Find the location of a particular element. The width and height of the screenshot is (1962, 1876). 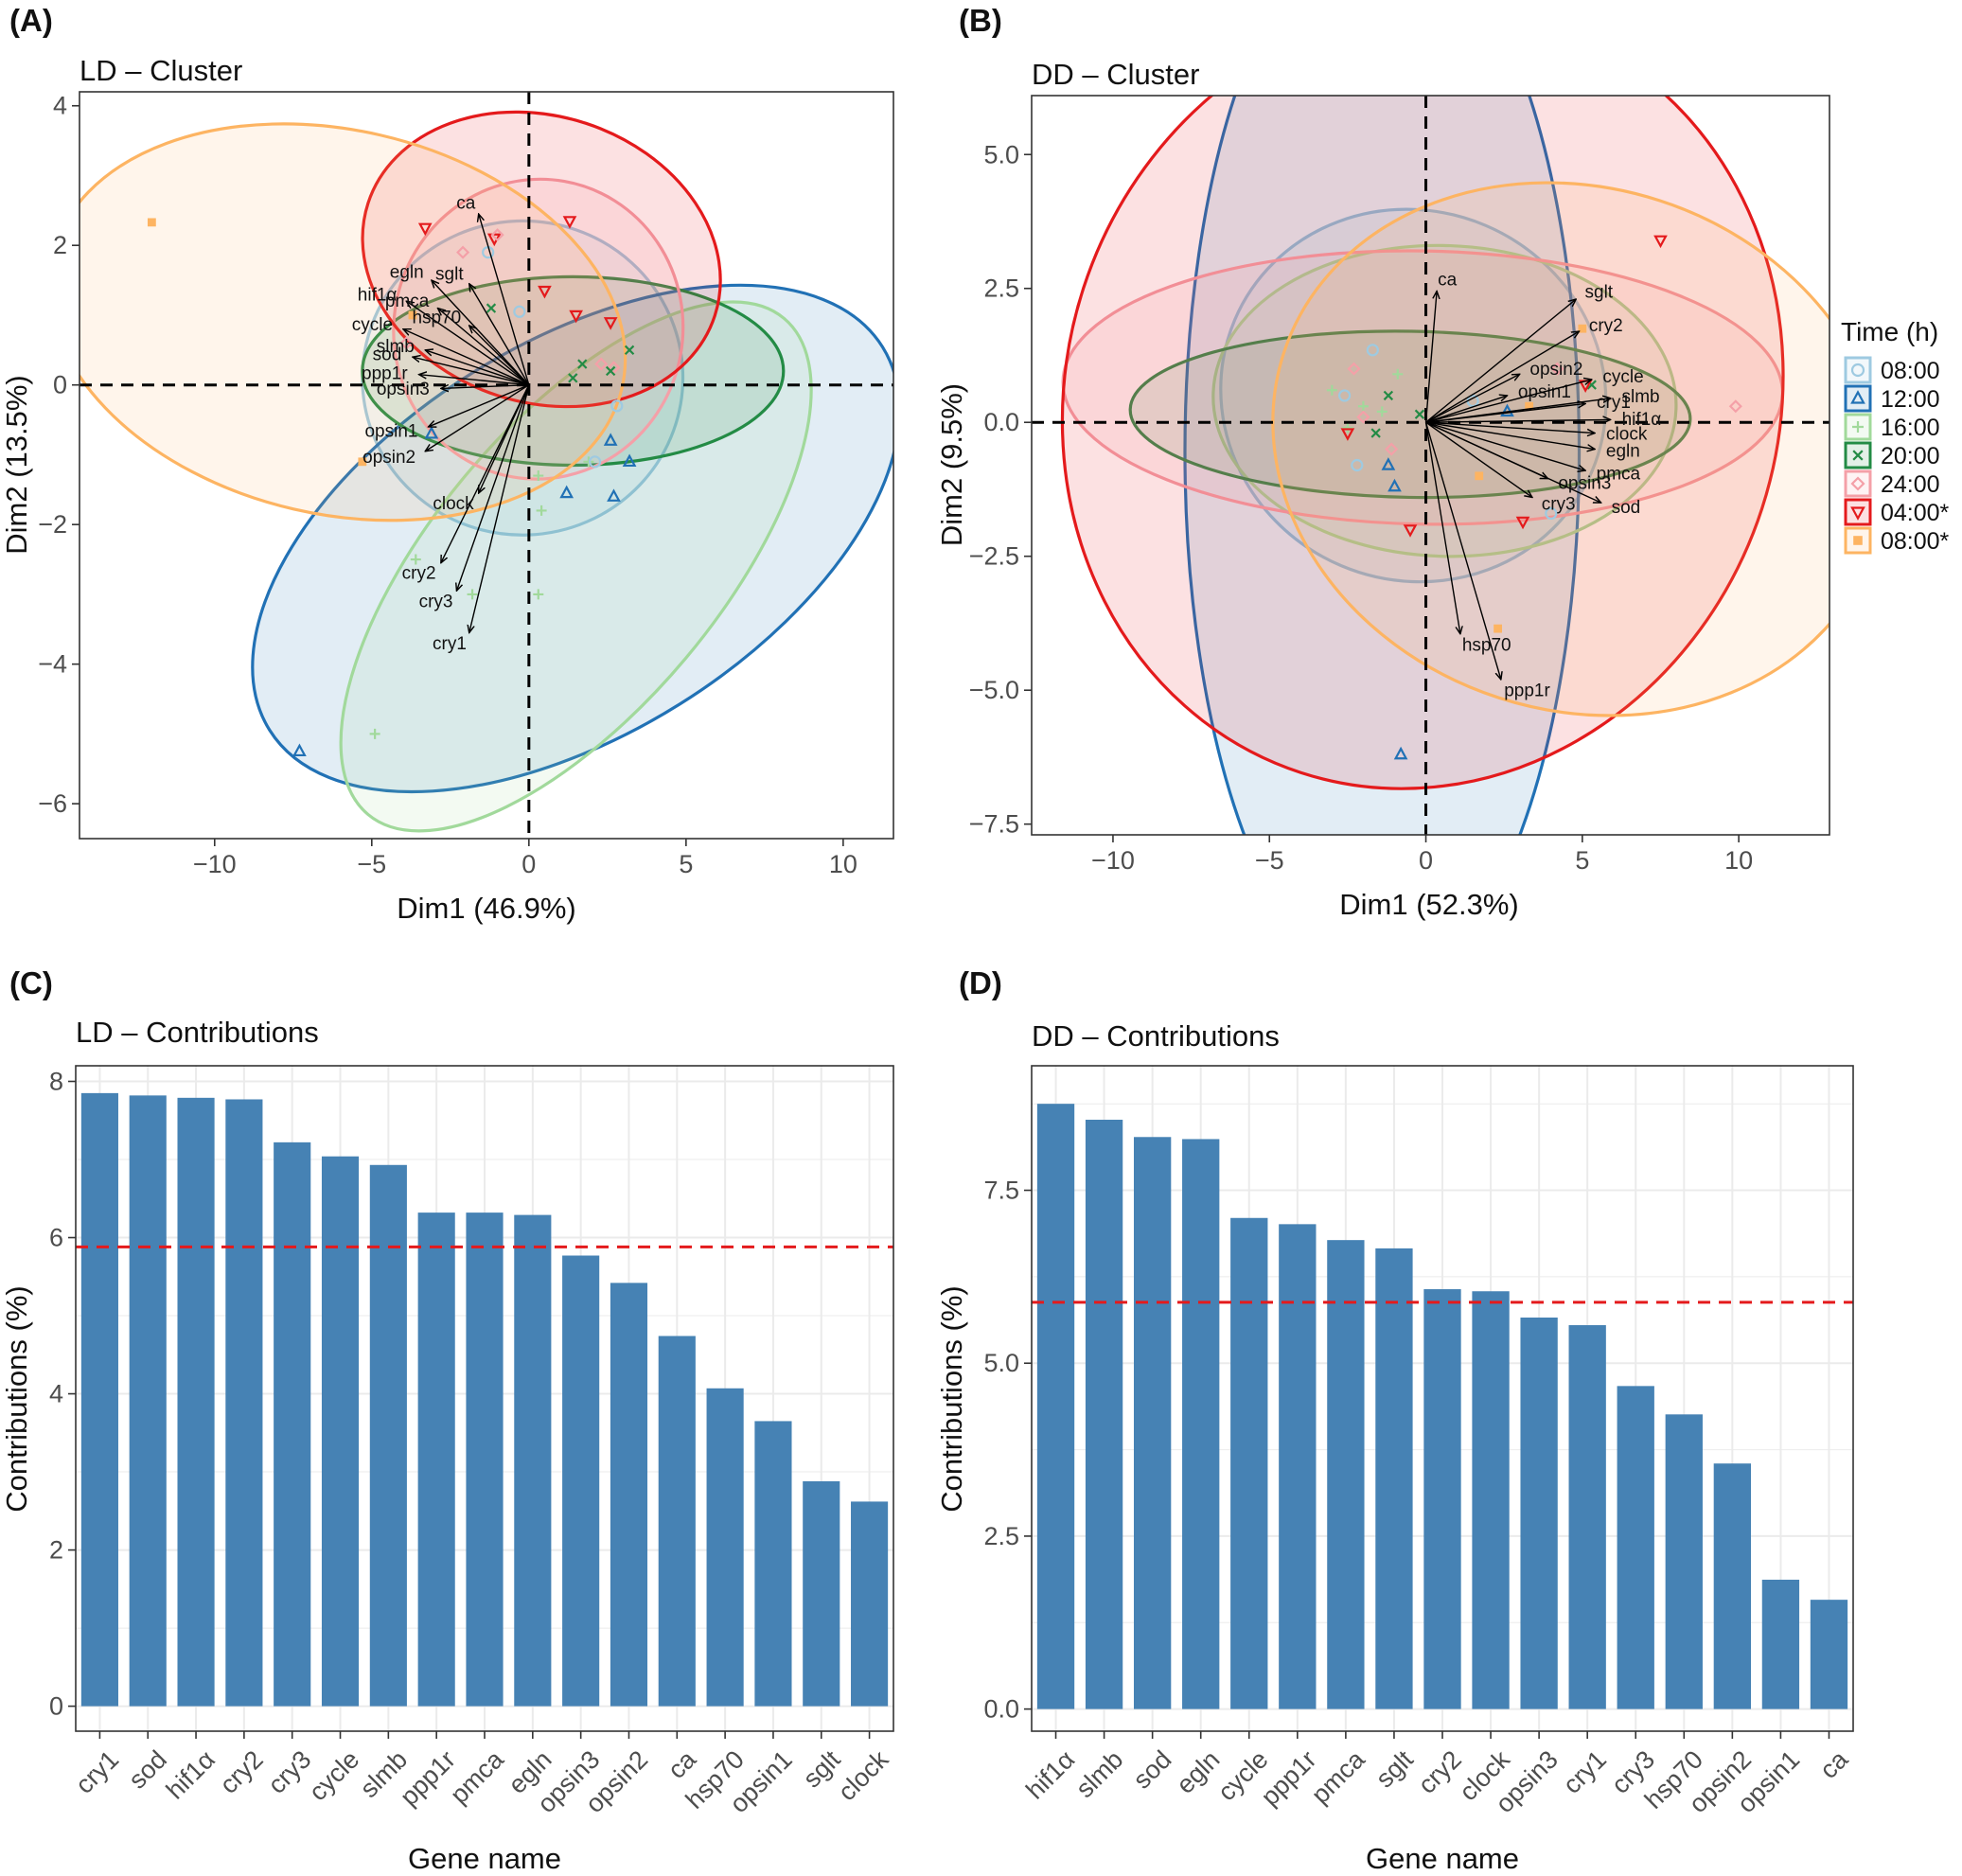

loading-arrow-cry1 is located at coordinates (499, 508).